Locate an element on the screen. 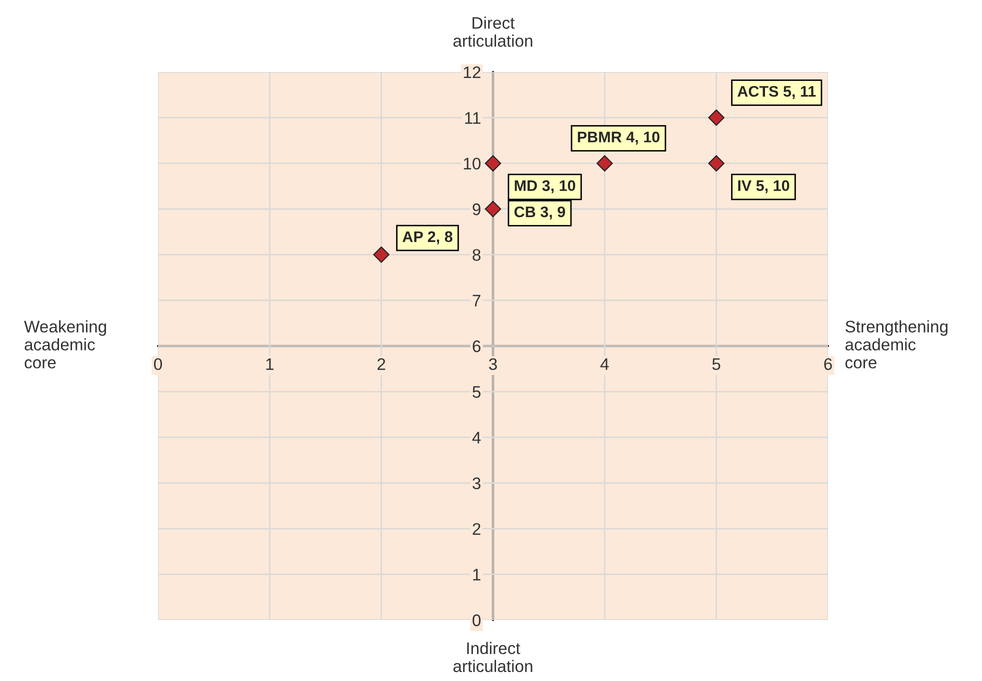  y-tick-label: 4 is located at coordinates (476, 438).